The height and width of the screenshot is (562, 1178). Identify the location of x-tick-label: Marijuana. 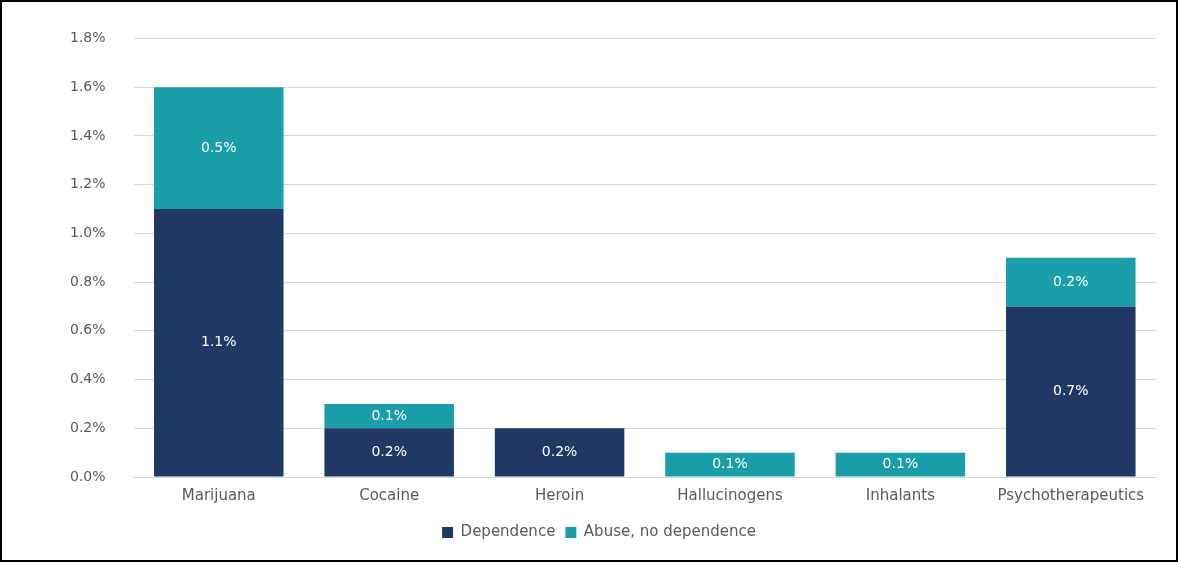
(218, 494).